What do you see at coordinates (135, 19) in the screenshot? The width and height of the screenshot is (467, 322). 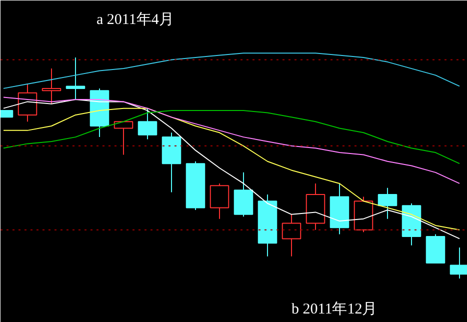 I see `text: a 2011年4月` at bounding box center [135, 19].